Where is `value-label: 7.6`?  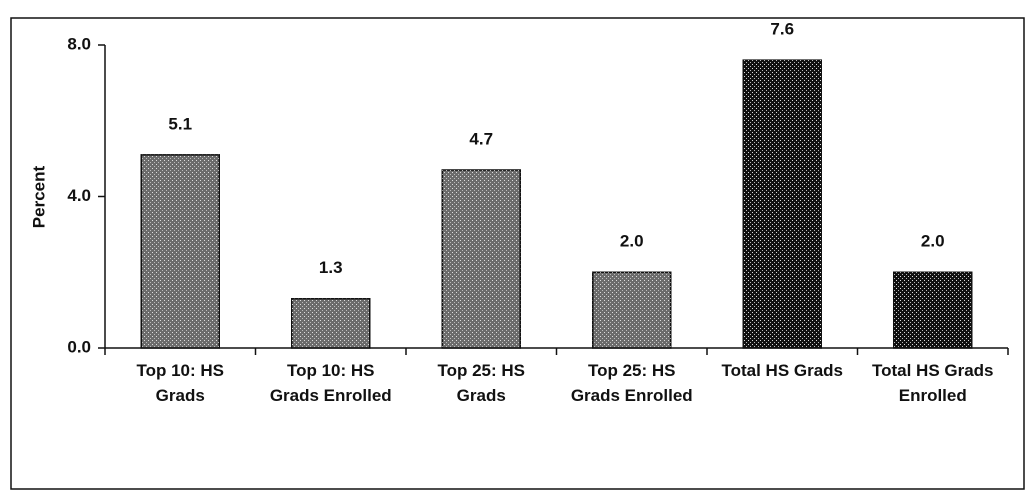 value-label: 7.6 is located at coordinates (782, 29).